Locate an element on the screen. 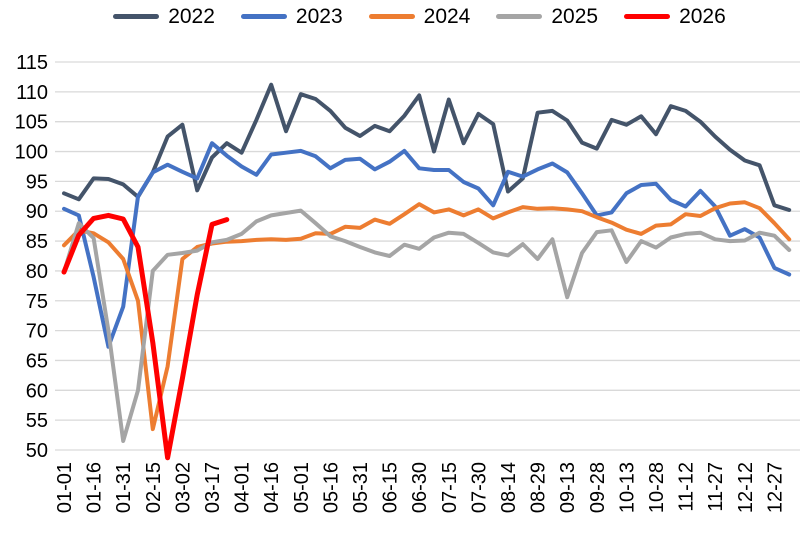 The height and width of the screenshot is (543, 803). y-axis-label: 105 is located at coordinates (31, 123).